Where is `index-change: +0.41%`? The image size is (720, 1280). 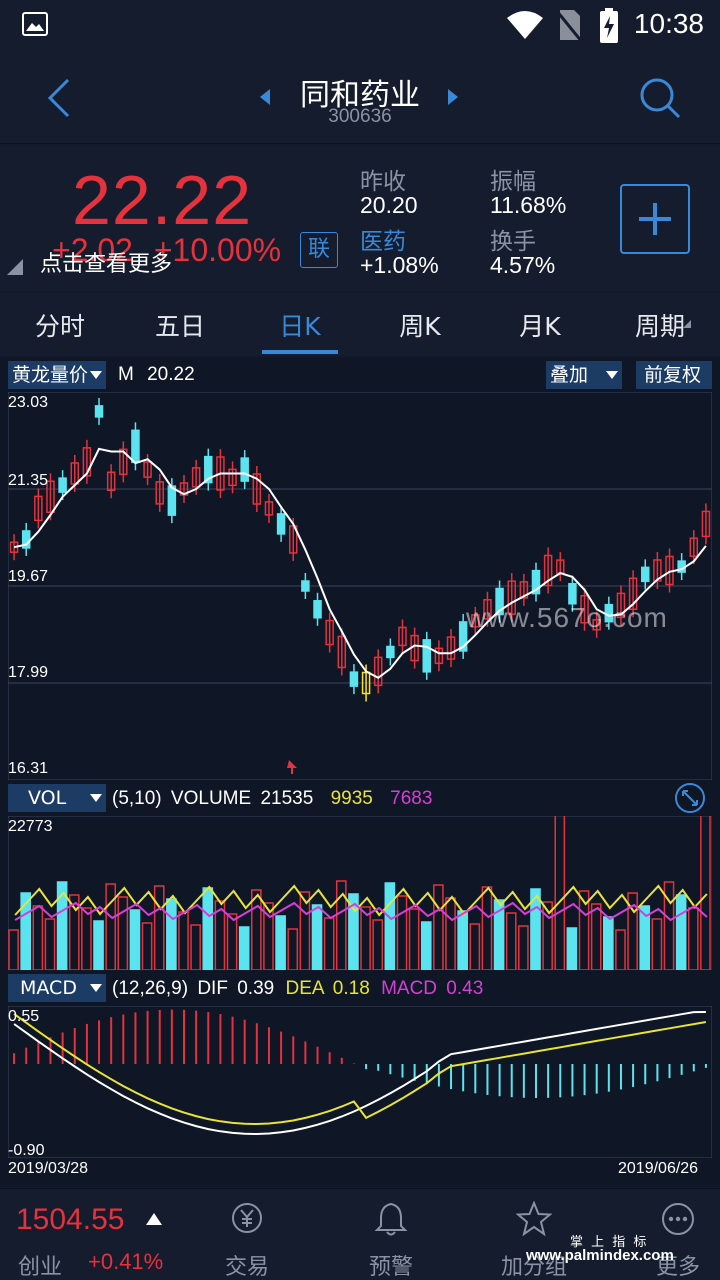
index-change: +0.41% is located at coordinates (126, 1261).